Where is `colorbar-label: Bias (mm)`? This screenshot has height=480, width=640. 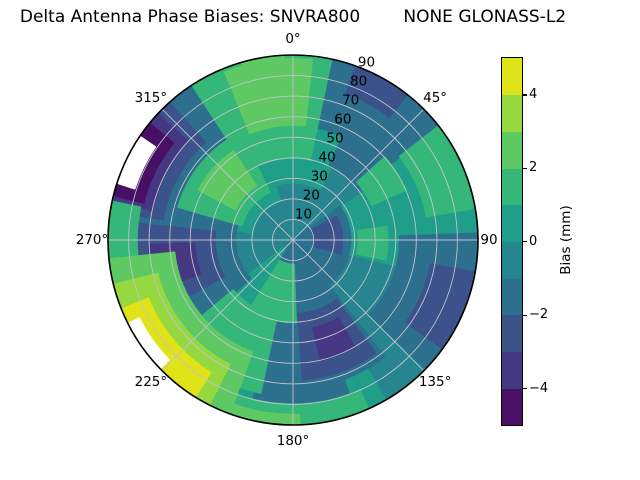 colorbar-label: Bias (mm) is located at coordinates (566, 240).